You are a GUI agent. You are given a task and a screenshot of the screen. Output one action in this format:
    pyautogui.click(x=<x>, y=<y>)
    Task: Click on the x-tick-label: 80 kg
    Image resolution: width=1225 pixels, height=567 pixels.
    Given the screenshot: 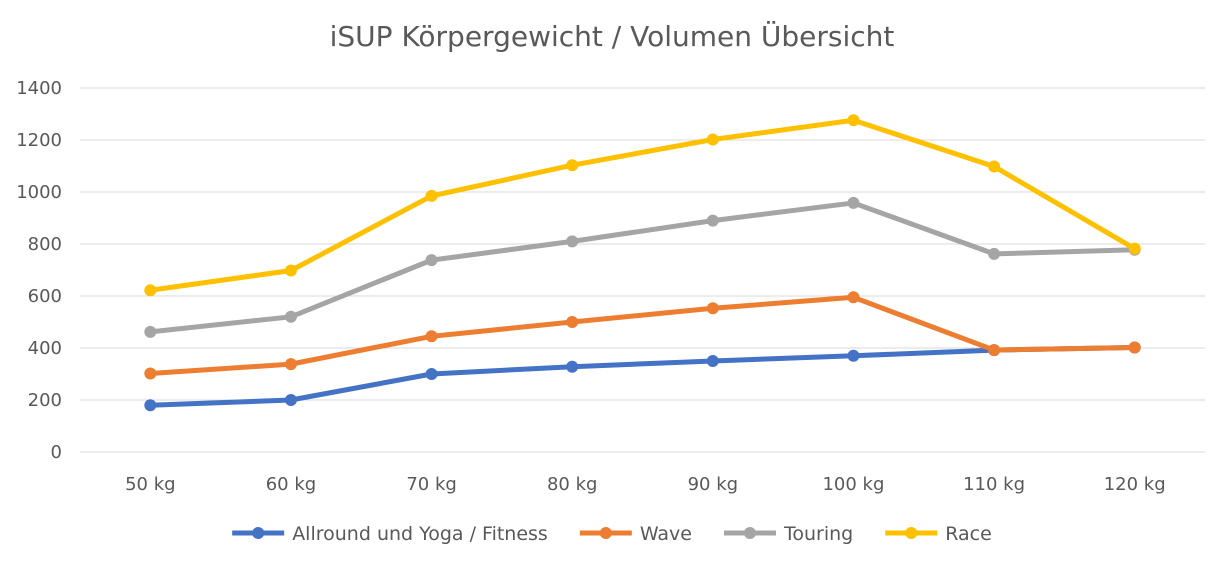 What is the action you would take?
    pyautogui.click(x=572, y=484)
    